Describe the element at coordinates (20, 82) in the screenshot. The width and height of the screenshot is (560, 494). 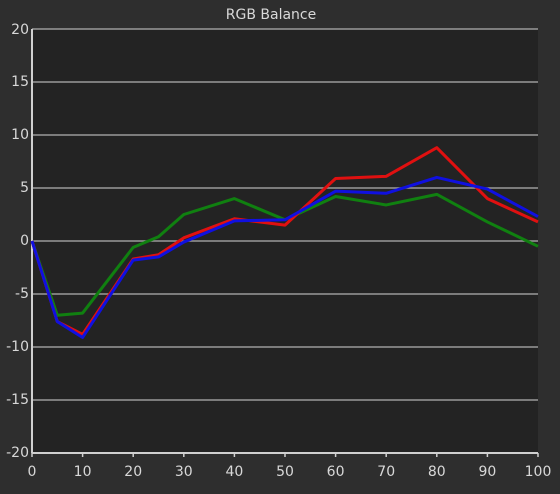
I see `y-tick-label: 15` at that location.